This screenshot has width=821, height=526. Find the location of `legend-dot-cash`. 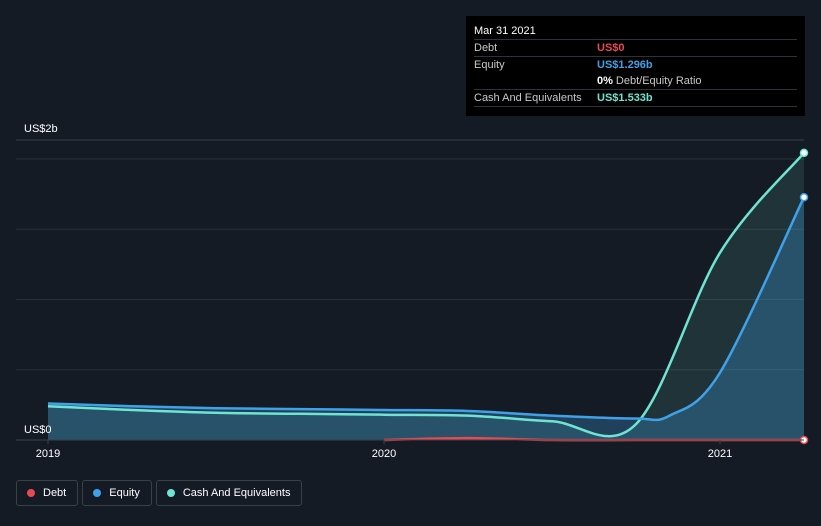

legend-dot-cash is located at coordinates (170, 493).